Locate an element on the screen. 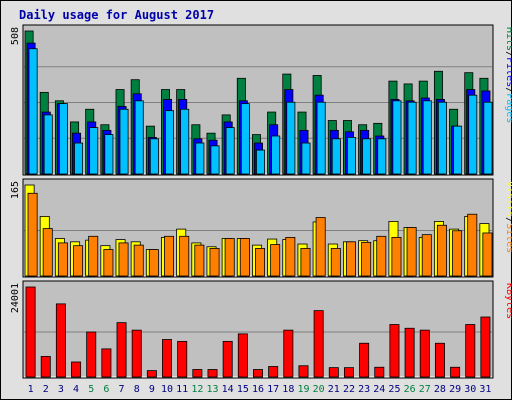 The height and width of the screenshot is (400, 512). x-tick-label-23: 23 is located at coordinates (364, 389).